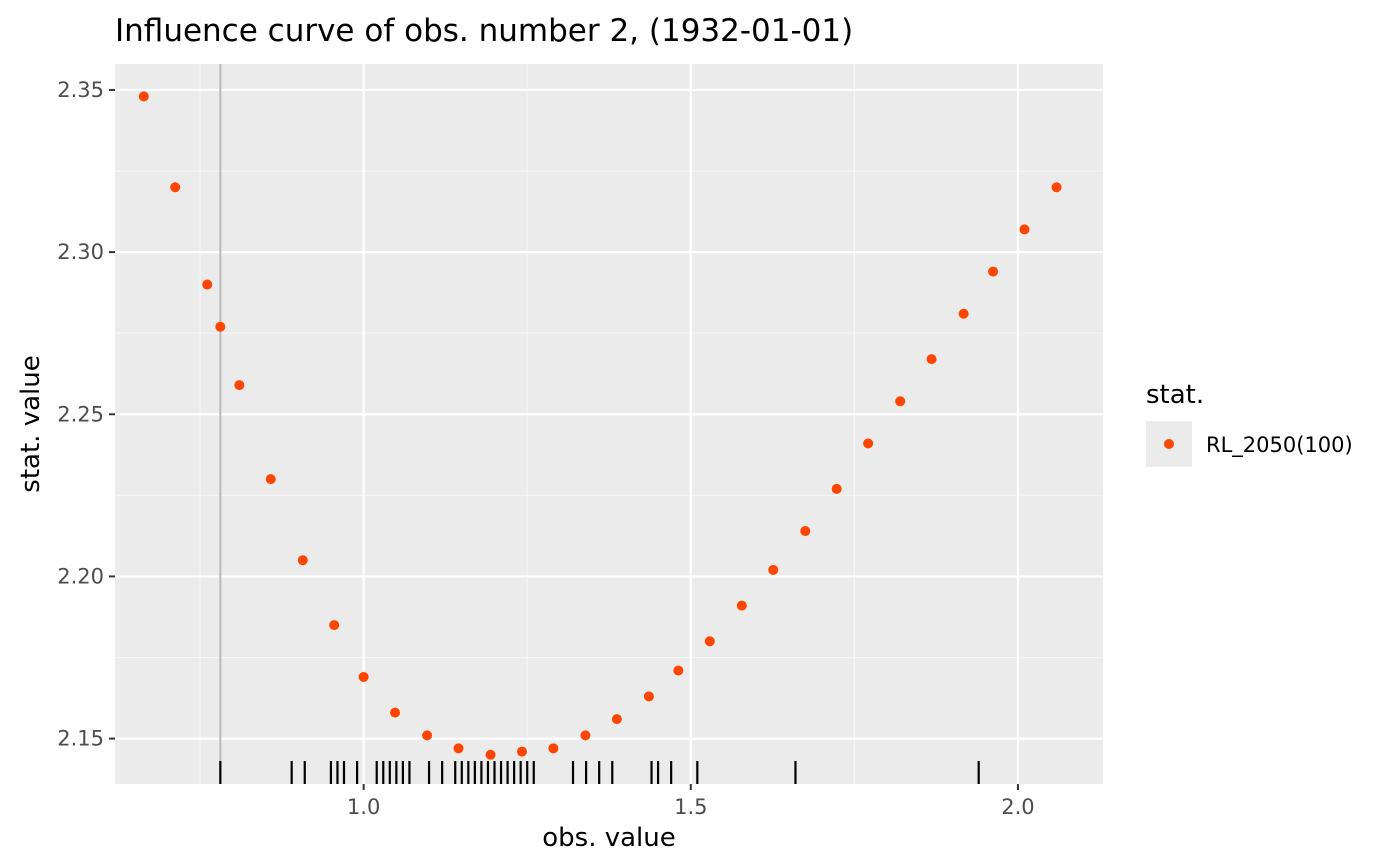 This screenshot has height=866, width=1400. Describe the element at coordinates (31, 423) in the screenshot. I see `y-axis-title: stat. value` at that location.